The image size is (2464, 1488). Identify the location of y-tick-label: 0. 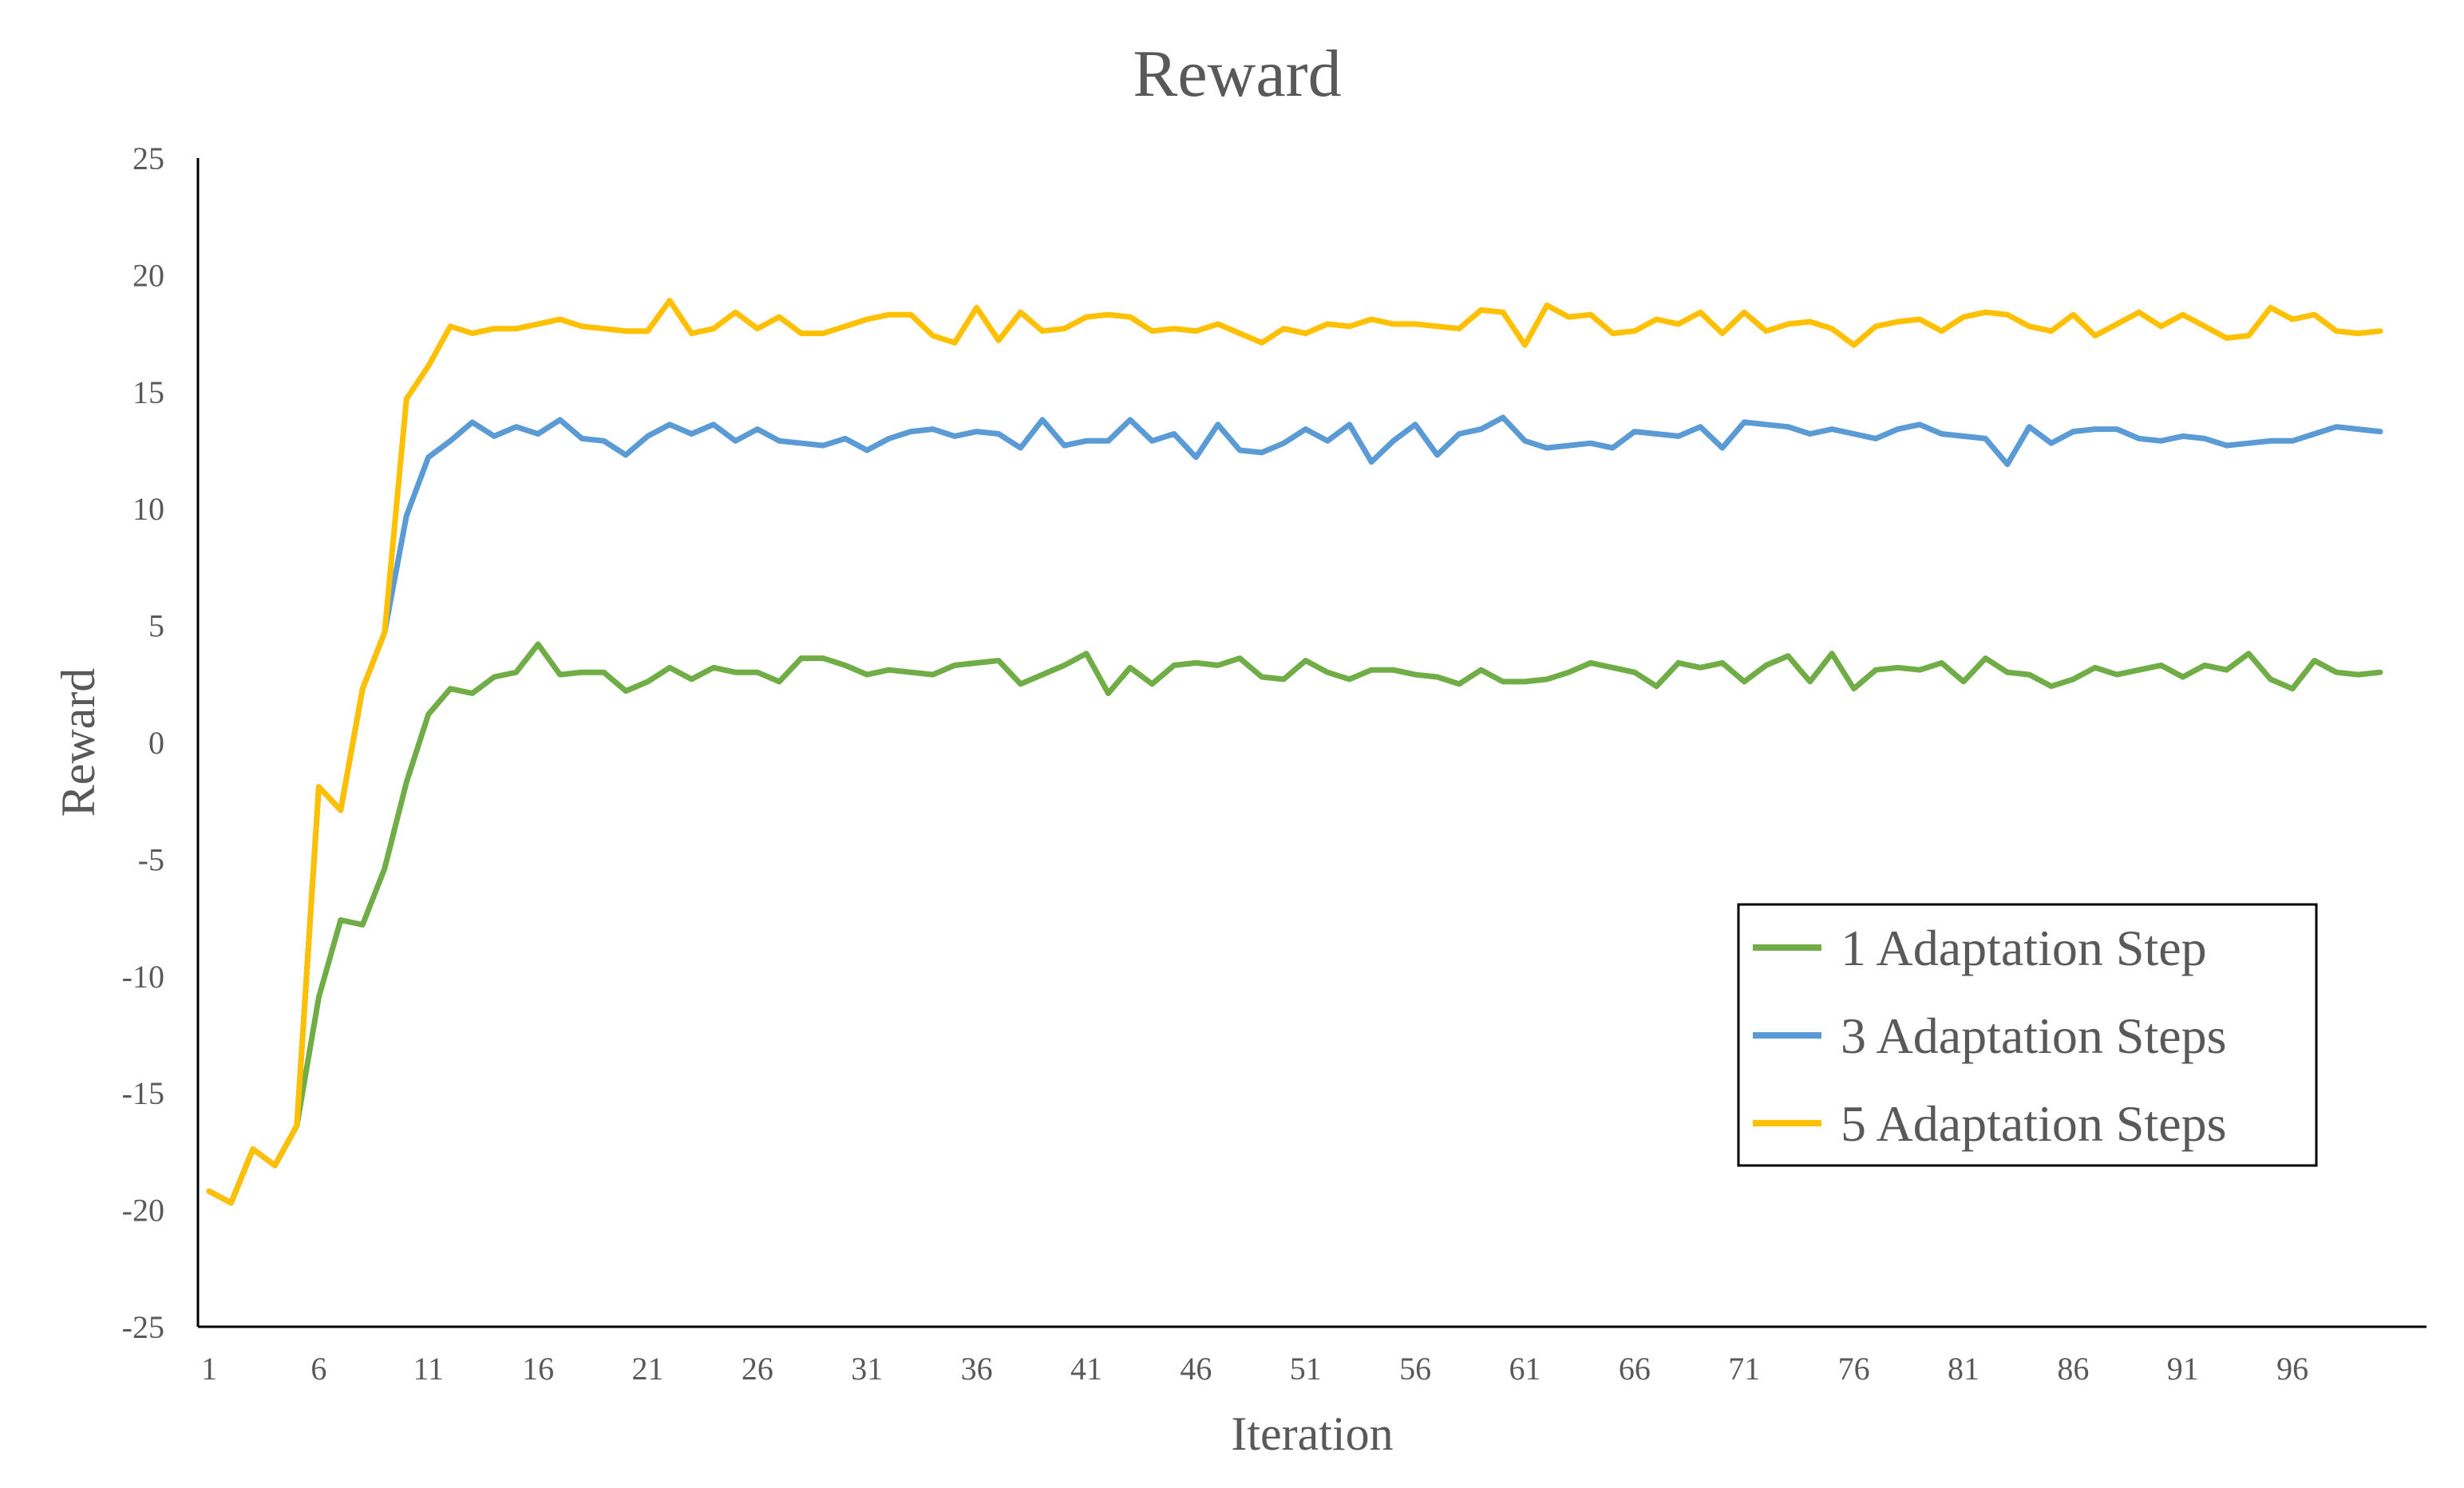
(156, 743).